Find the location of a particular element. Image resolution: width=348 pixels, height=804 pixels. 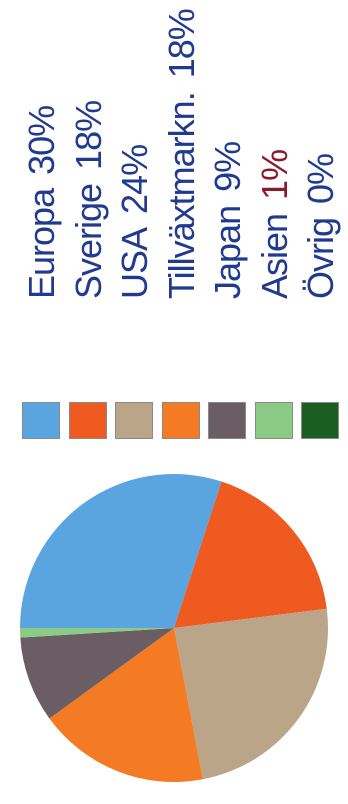

legend-value: 24% is located at coordinates (134, 179).